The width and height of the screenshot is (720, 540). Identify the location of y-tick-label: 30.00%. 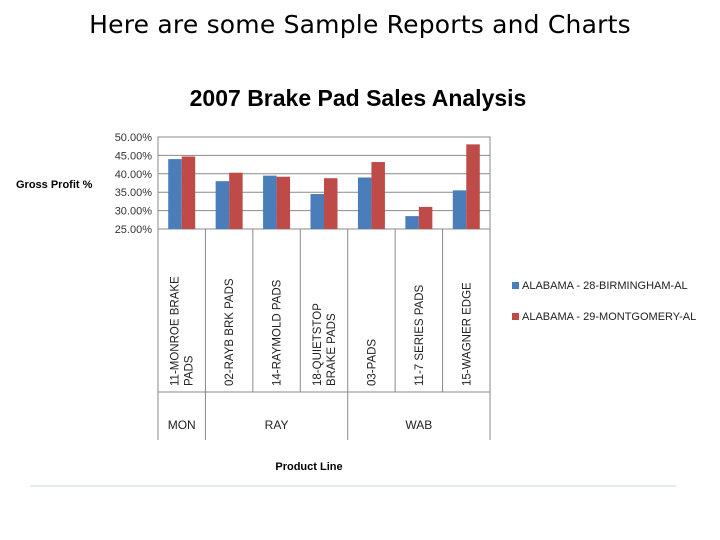
(134, 212).